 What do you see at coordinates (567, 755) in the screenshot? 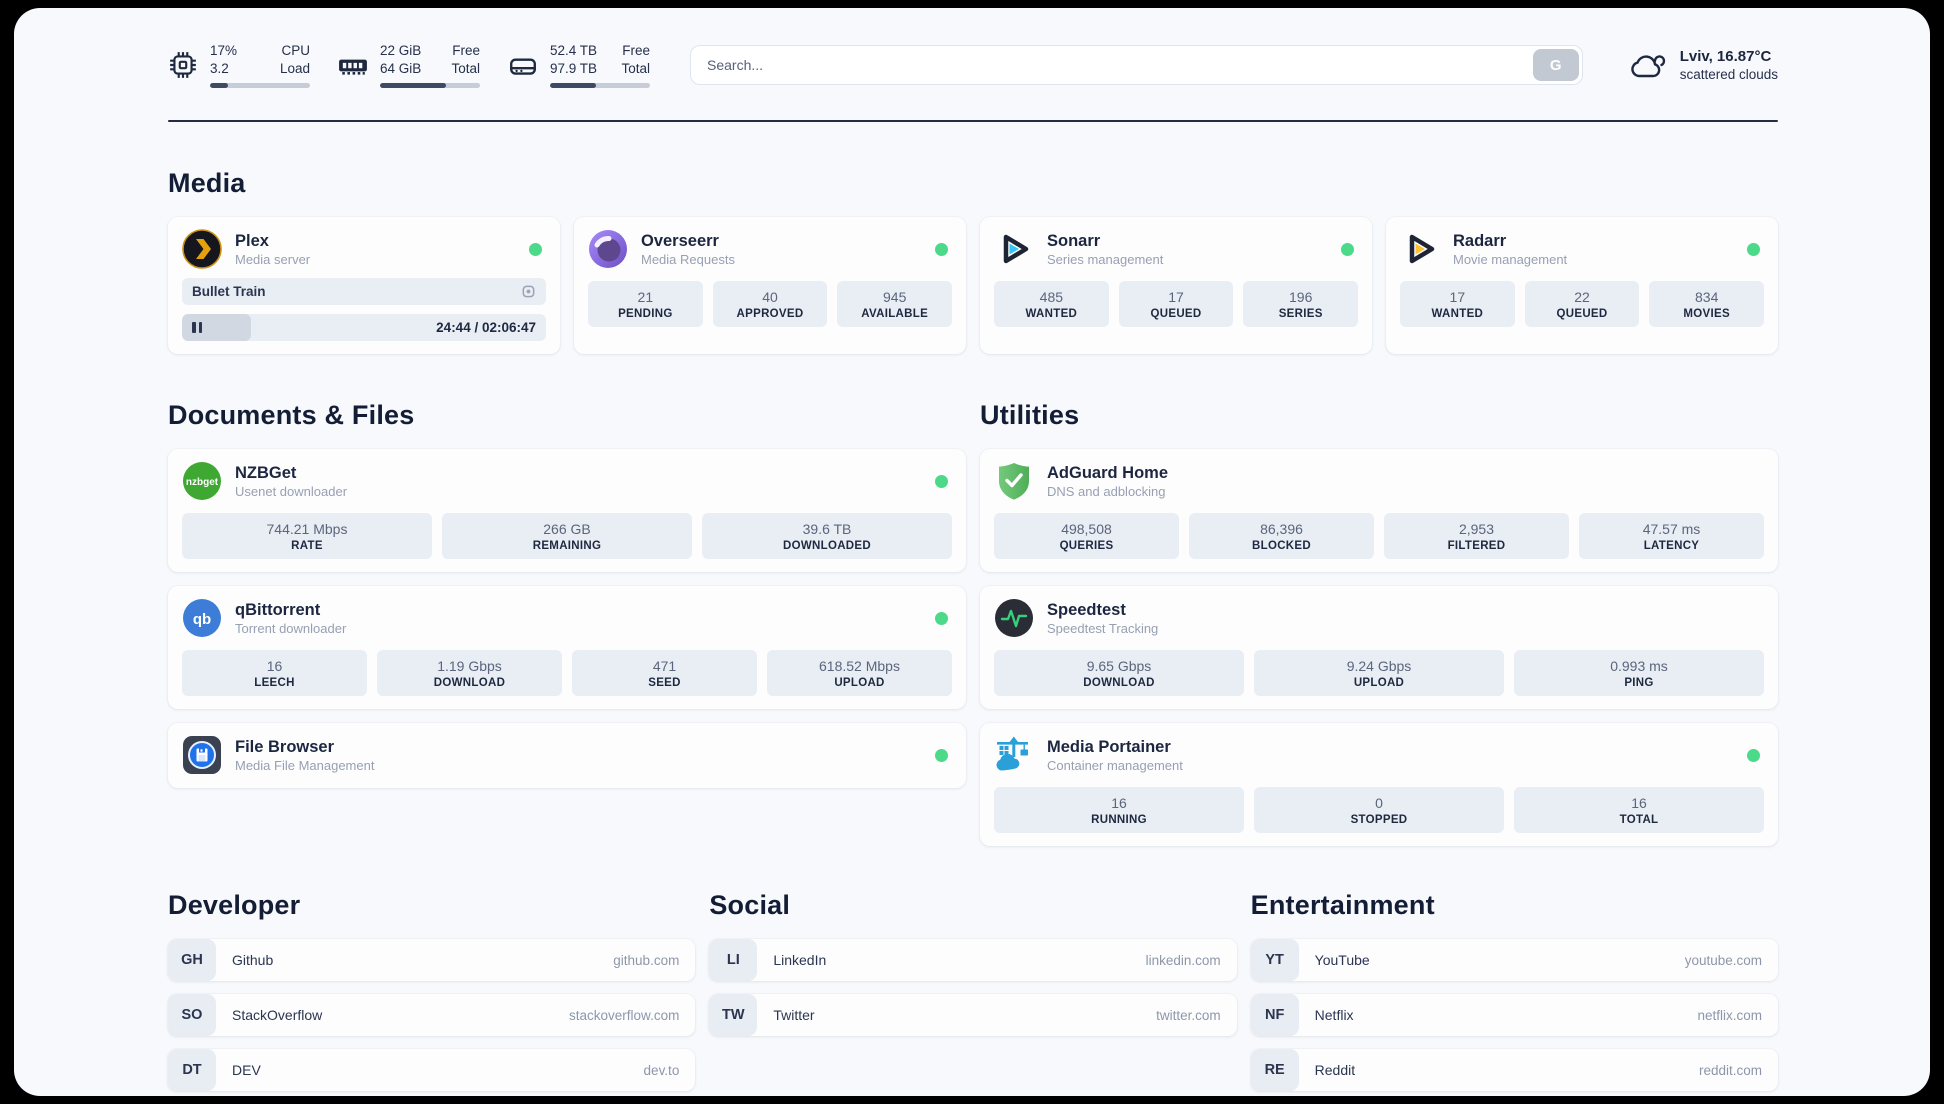
I see `app-card-filebrowser: File Browser Media File Management` at bounding box center [567, 755].